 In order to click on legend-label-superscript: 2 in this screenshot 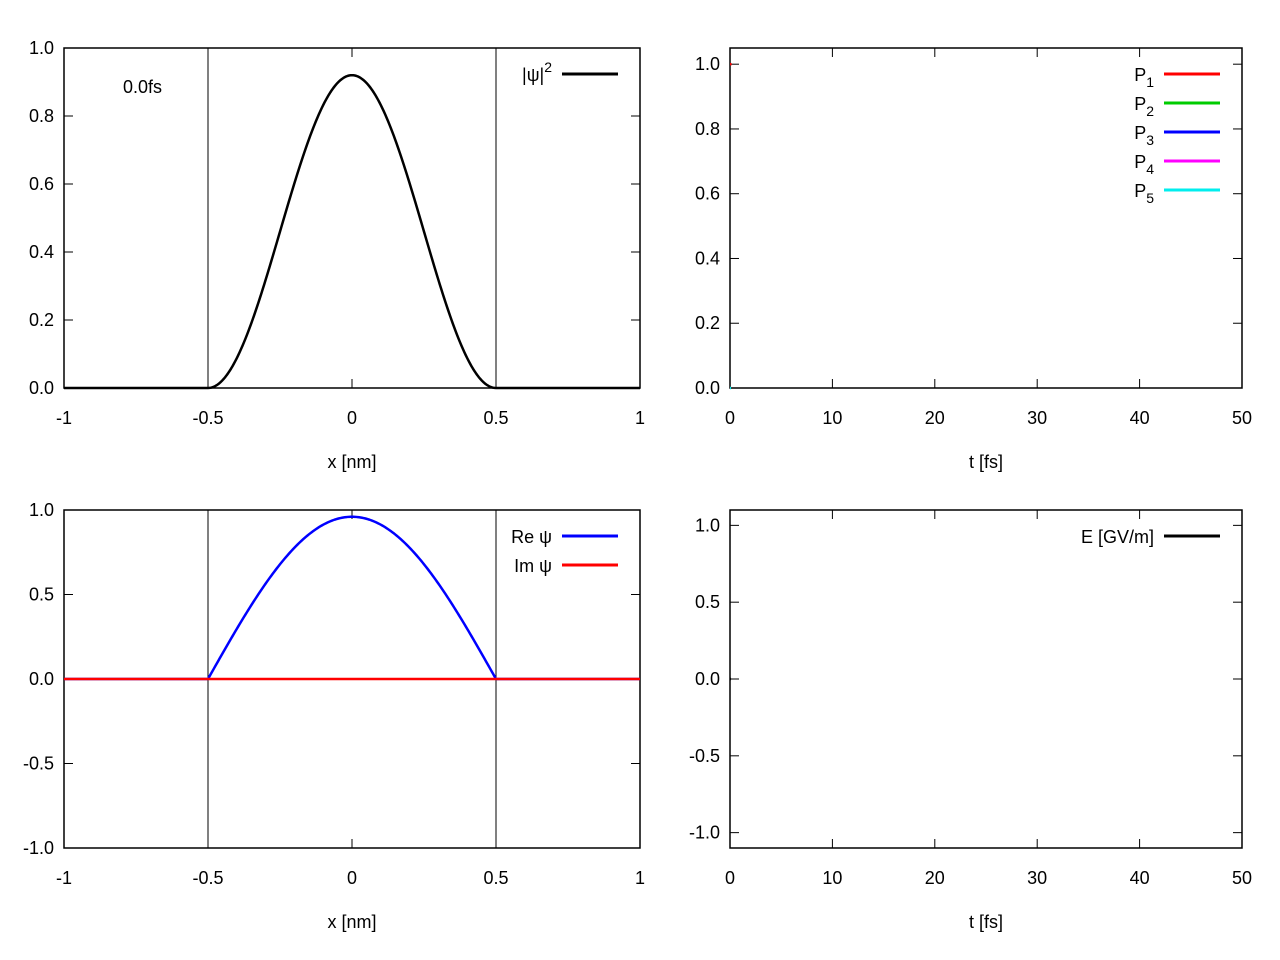, I will do `click(548, 67)`.